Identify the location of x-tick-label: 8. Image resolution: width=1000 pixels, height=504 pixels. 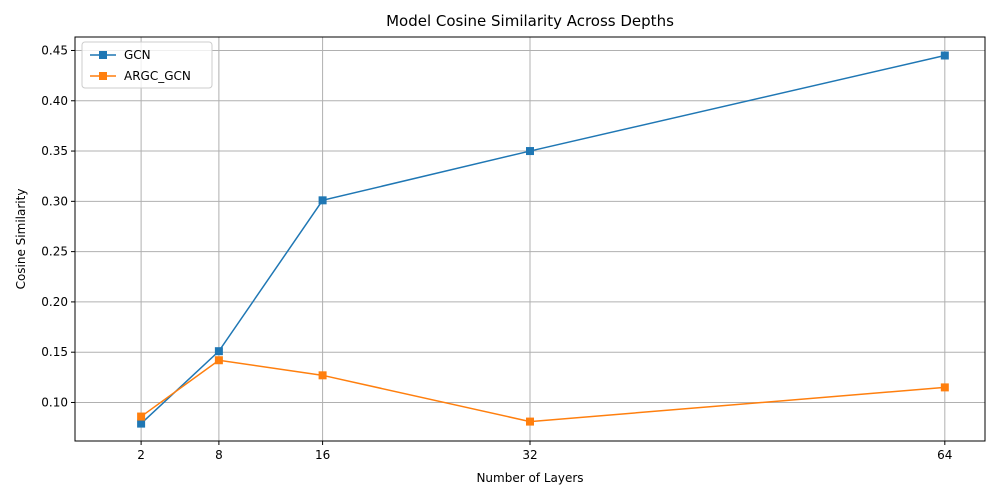
(219, 455).